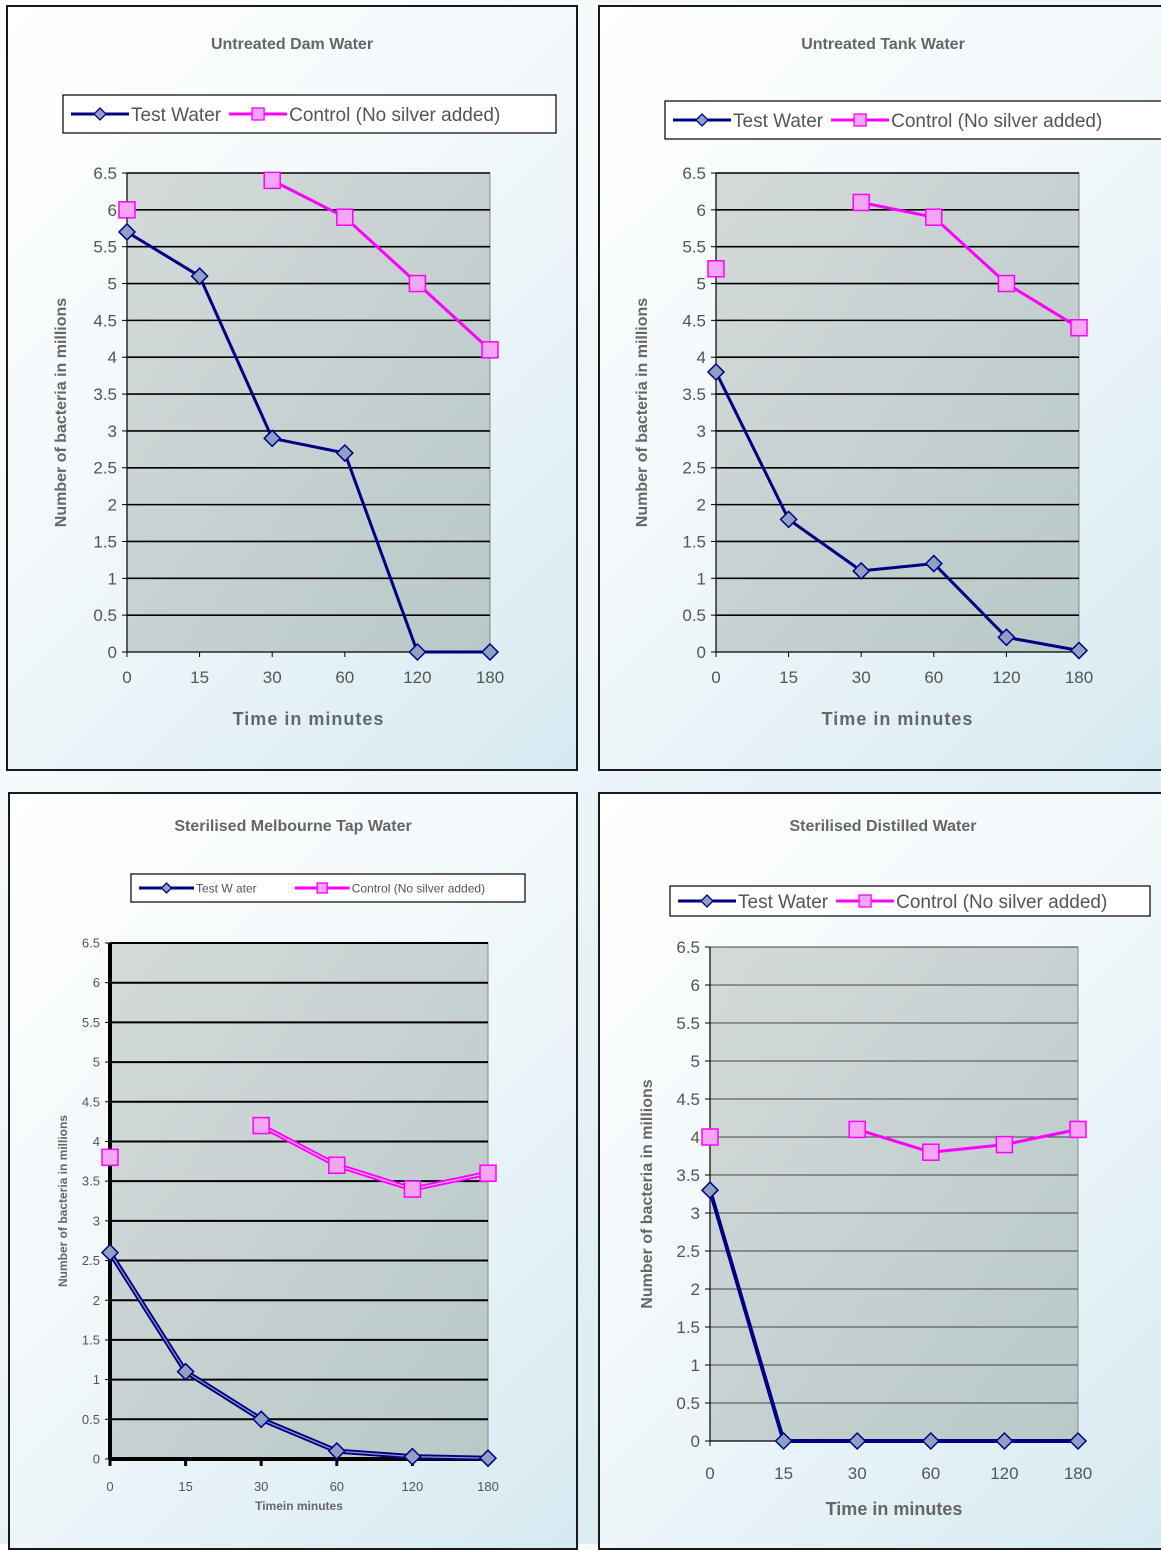  I want to click on y-tick-label: 5, so click(695, 1061).